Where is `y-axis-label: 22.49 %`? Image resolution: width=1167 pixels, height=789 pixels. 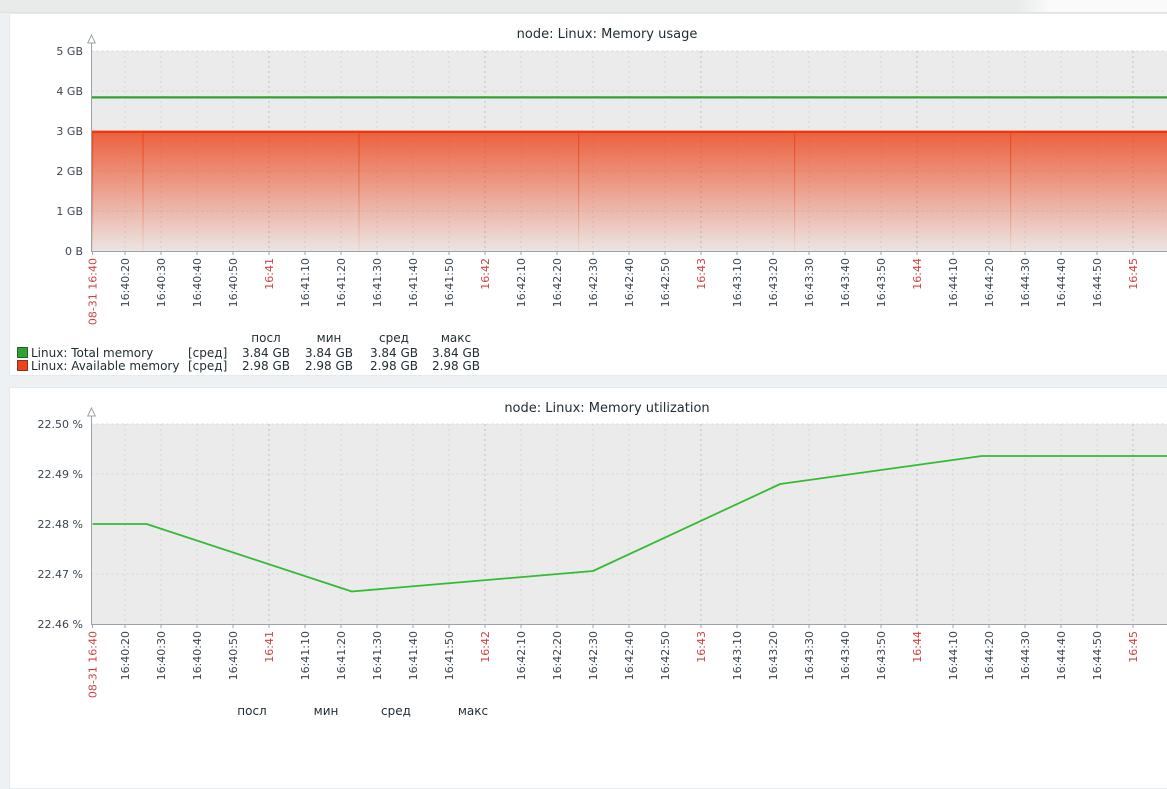
y-axis-label: 22.49 % is located at coordinates (60, 474).